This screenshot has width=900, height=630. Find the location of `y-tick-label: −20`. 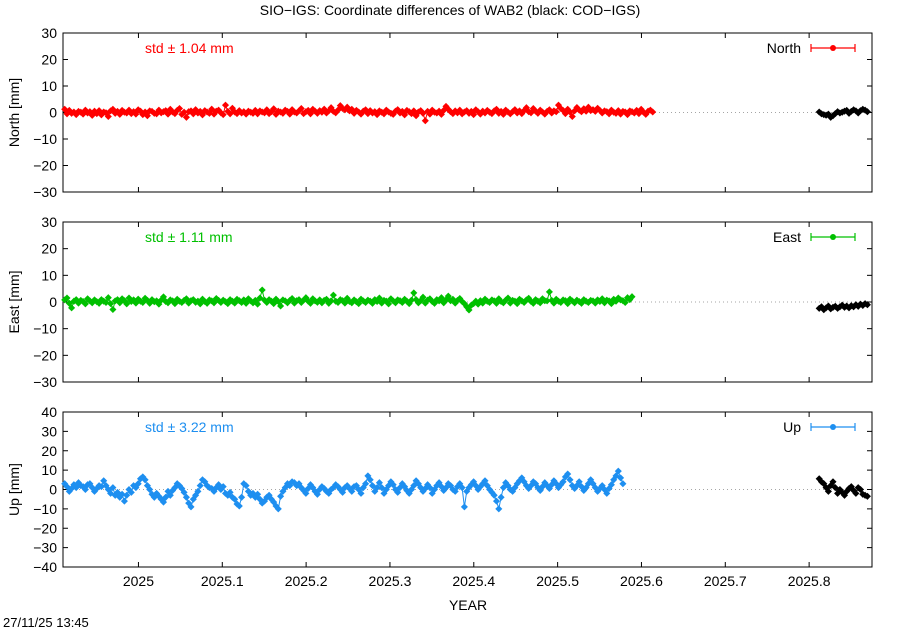

y-tick-label: −20 is located at coordinates (45, 355).